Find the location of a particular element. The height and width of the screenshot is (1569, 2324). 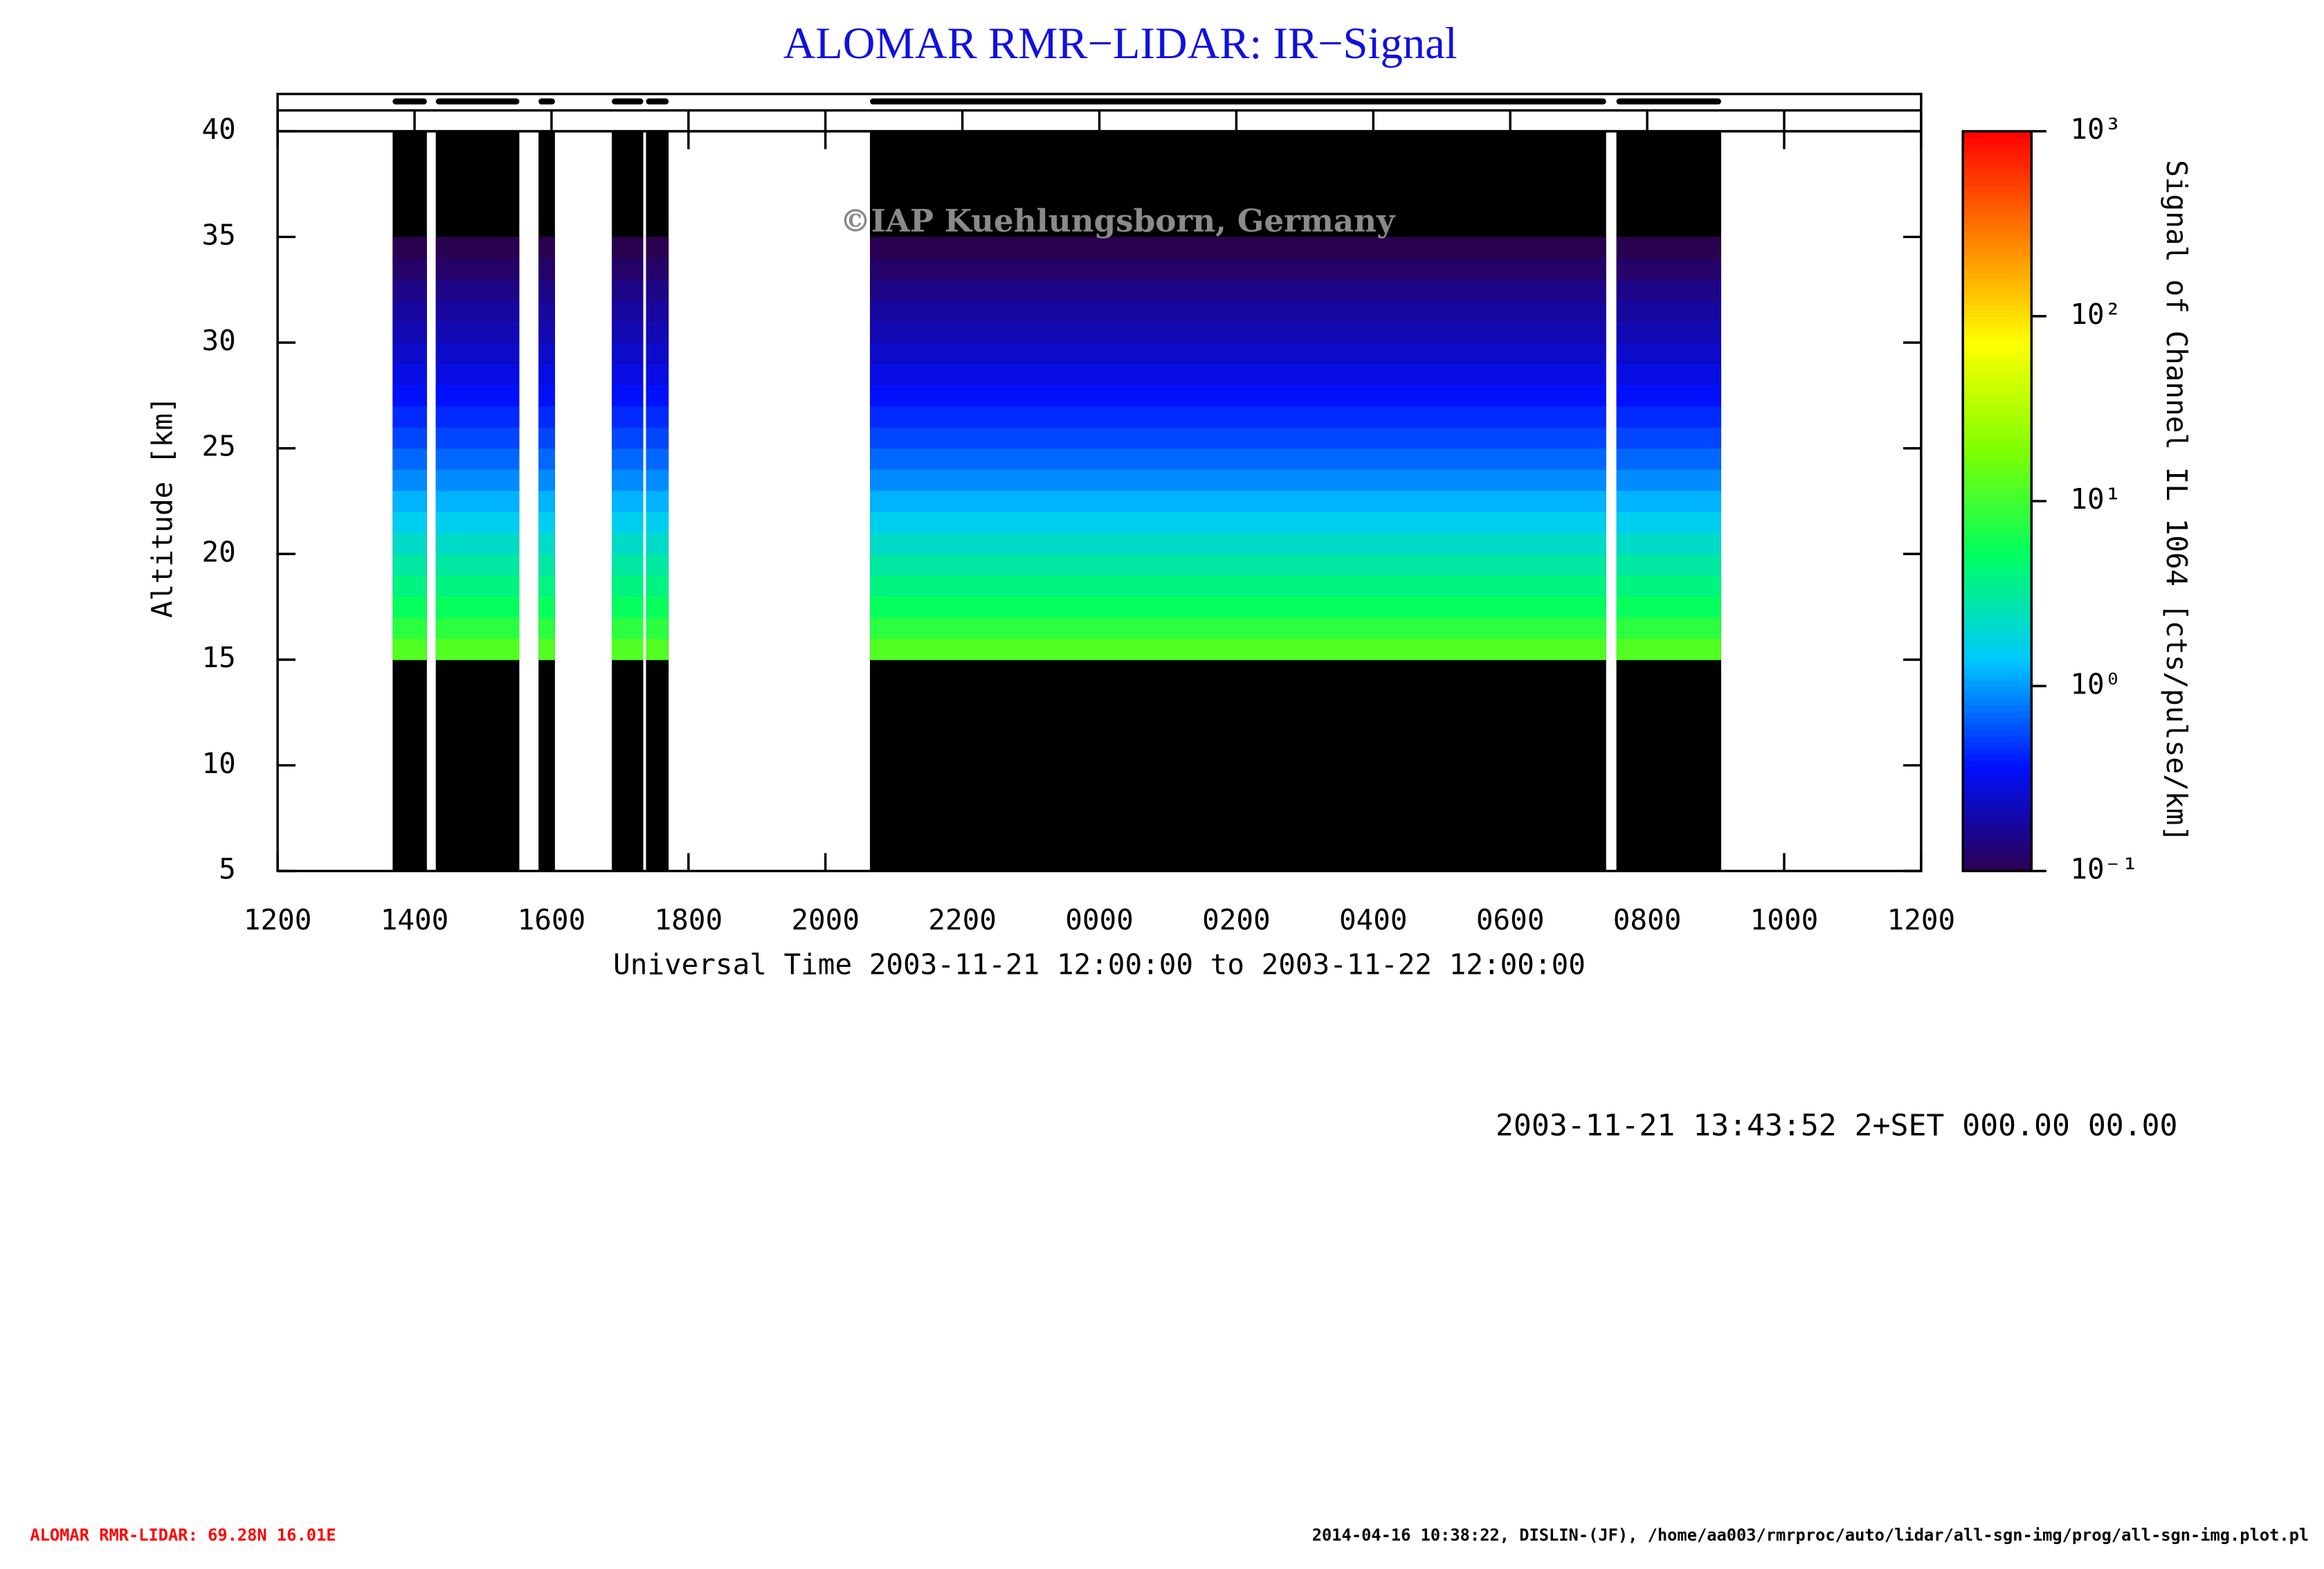

y-tick-label: 10 is located at coordinates (218, 763).